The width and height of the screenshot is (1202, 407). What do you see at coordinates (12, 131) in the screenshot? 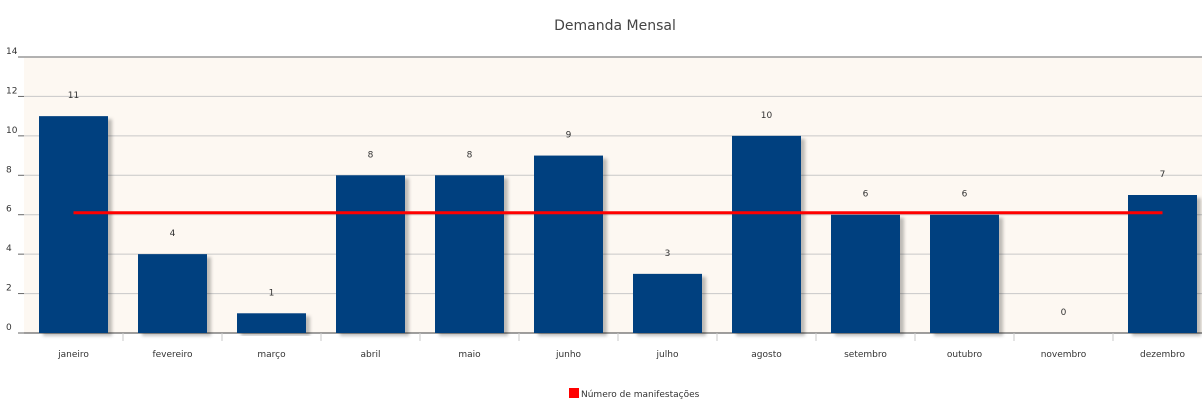
I see `y-tick-label: 10` at bounding box center [12, 131].